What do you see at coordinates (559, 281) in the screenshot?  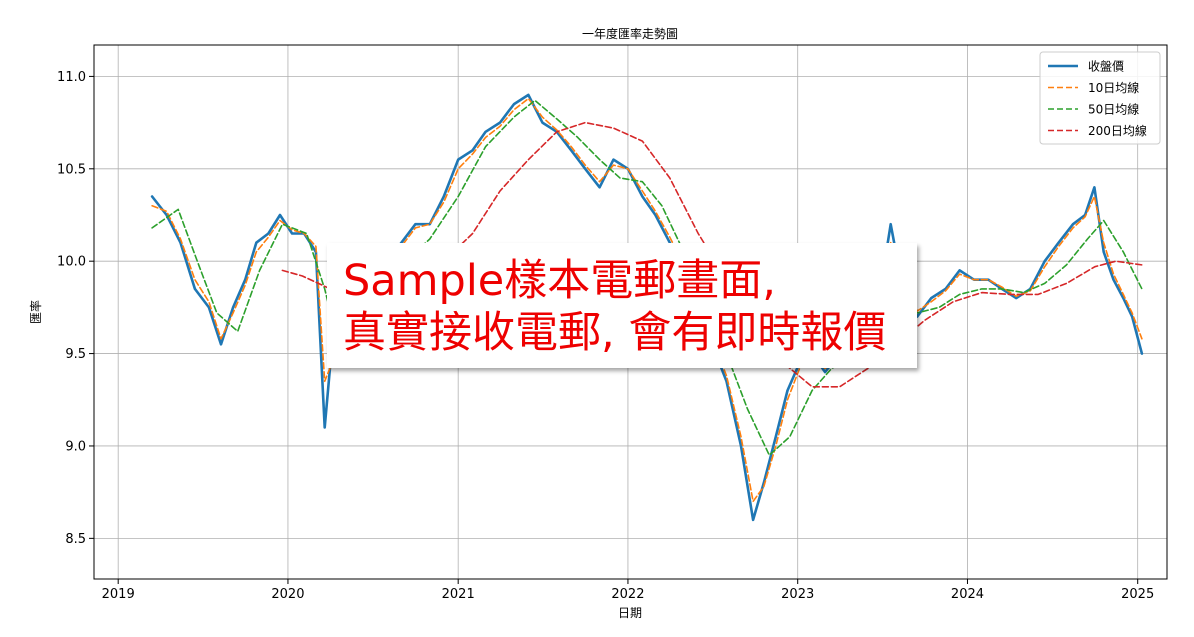 I see `sample-notice-line-1: Sample樣本電郵畫面,` at bounding box center [559, 281].